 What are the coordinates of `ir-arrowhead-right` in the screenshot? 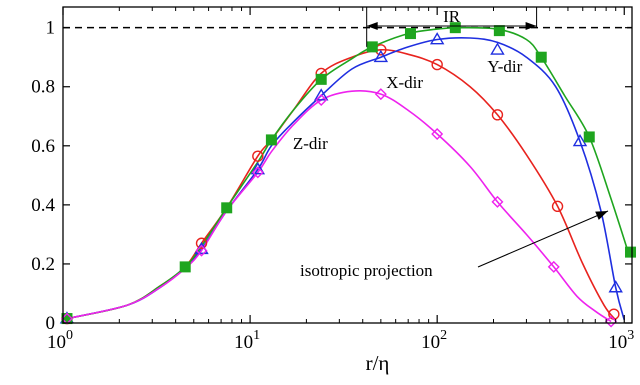 It's located at (531, 26).